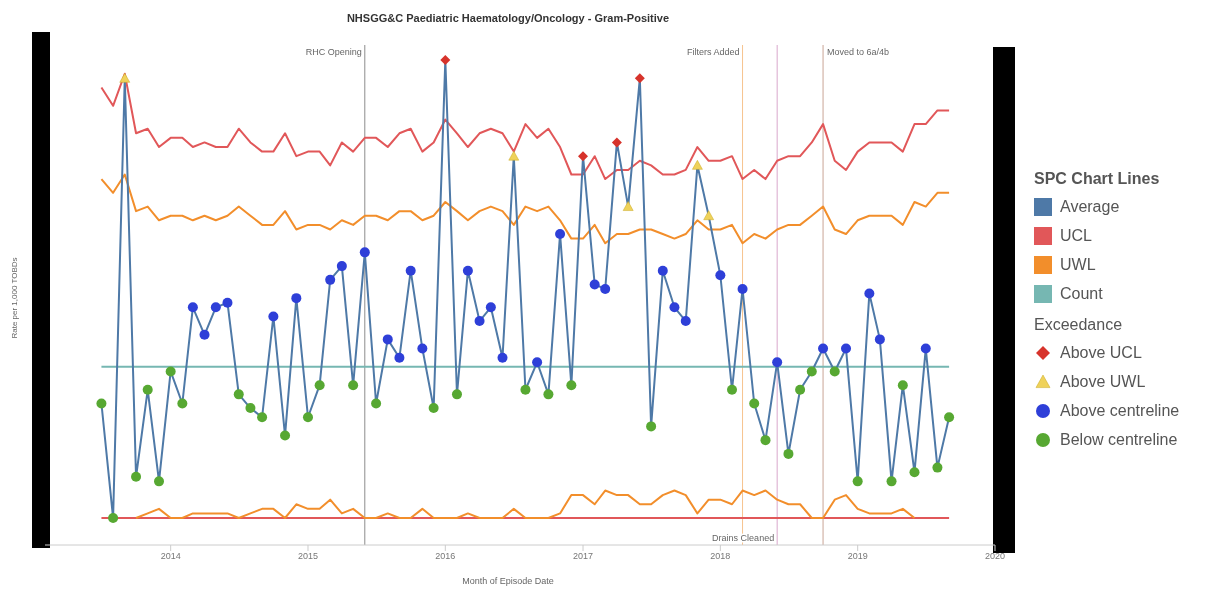 The image size is (1223, 593). Describe the element at coordinates (170, 556) in the screenshot. I see `x-tick-label: 2014` at that location.